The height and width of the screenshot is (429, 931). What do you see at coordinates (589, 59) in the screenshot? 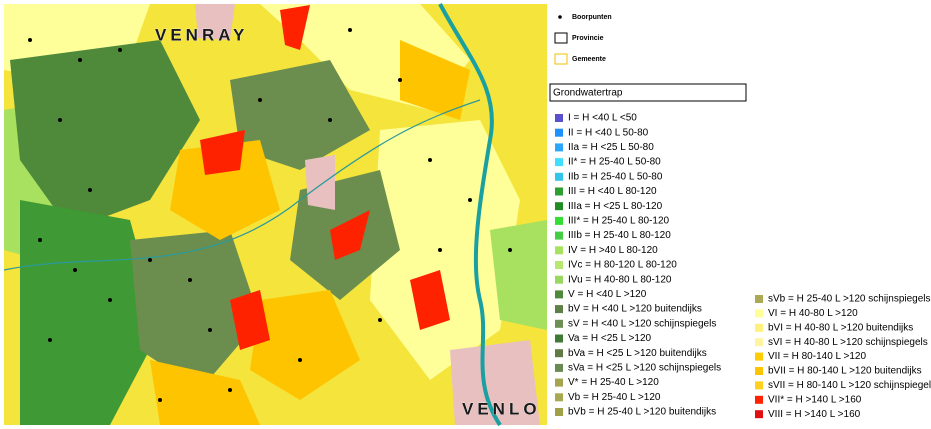
I see `layer-label: Gemeente` at bounding box center [589, 59].